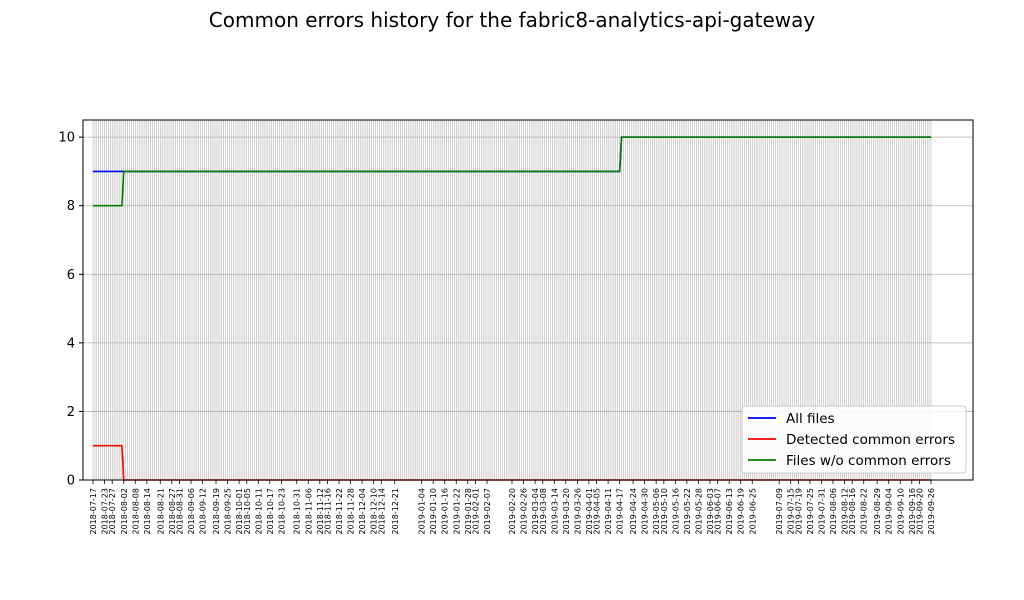  I want to click on x-tick-label: 2019-07-09, so click(779, 511).